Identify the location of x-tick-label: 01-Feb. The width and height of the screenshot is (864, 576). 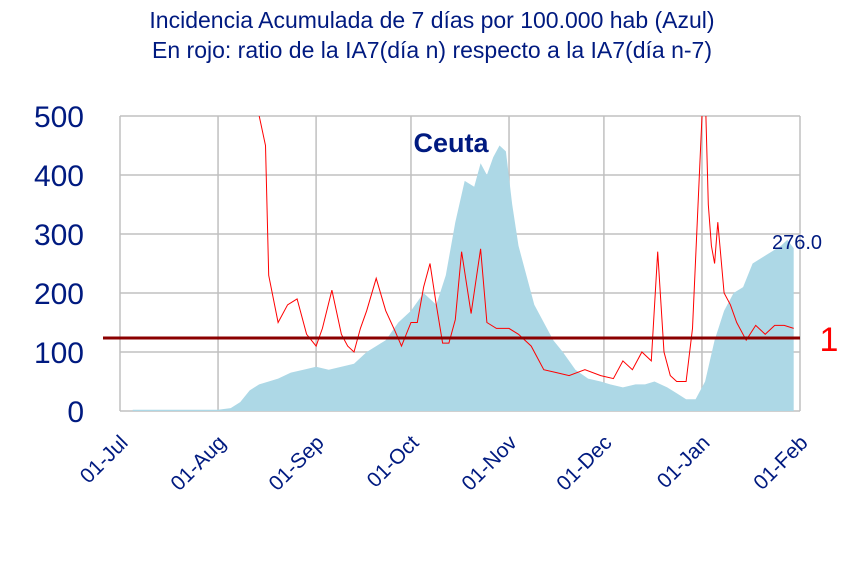
(780, 462).